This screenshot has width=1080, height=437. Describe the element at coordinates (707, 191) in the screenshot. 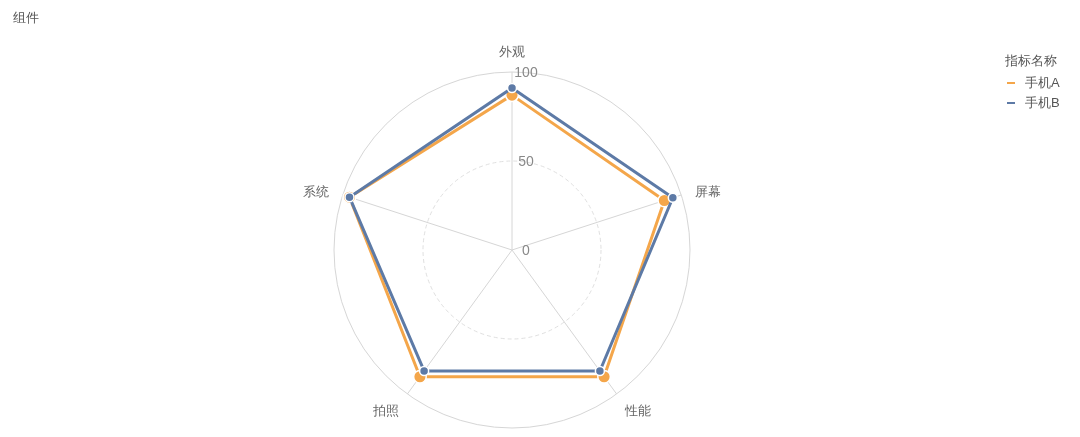

I see `spoke-label: 屏幕` at that location.